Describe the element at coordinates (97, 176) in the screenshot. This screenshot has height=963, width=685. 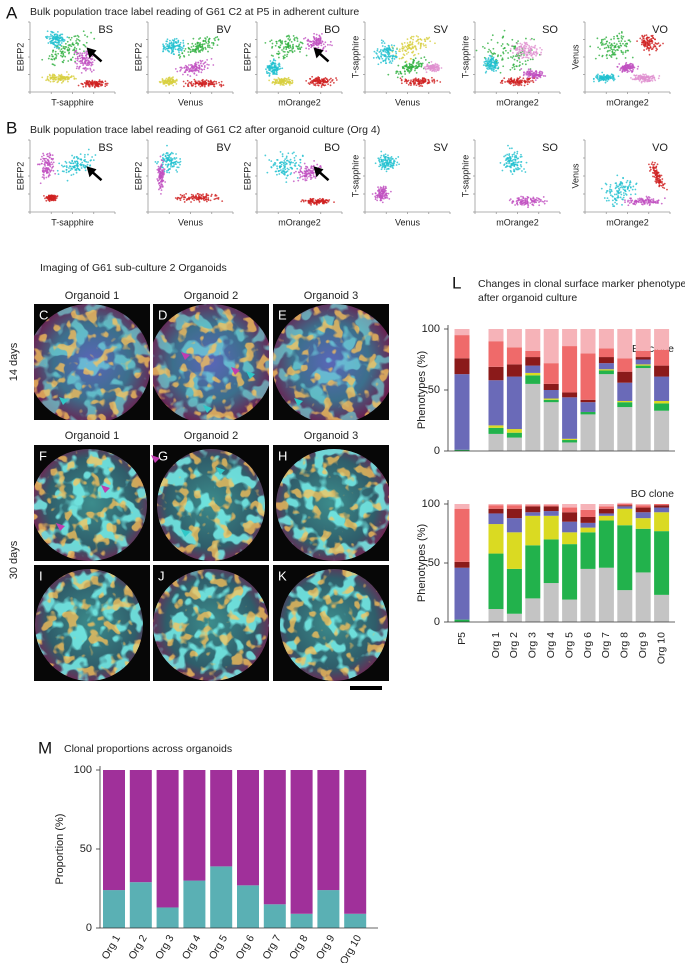
I see `arrow` at that location.